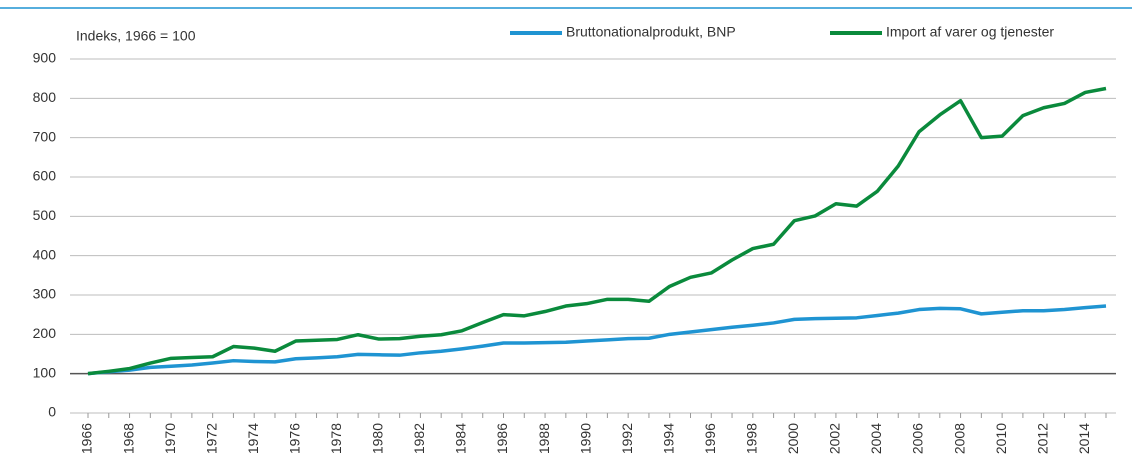  What do you see at coordinates (419, 438) in the screenshot?
I see `x-tick-label: 1982` at bounding box center [419, 438].